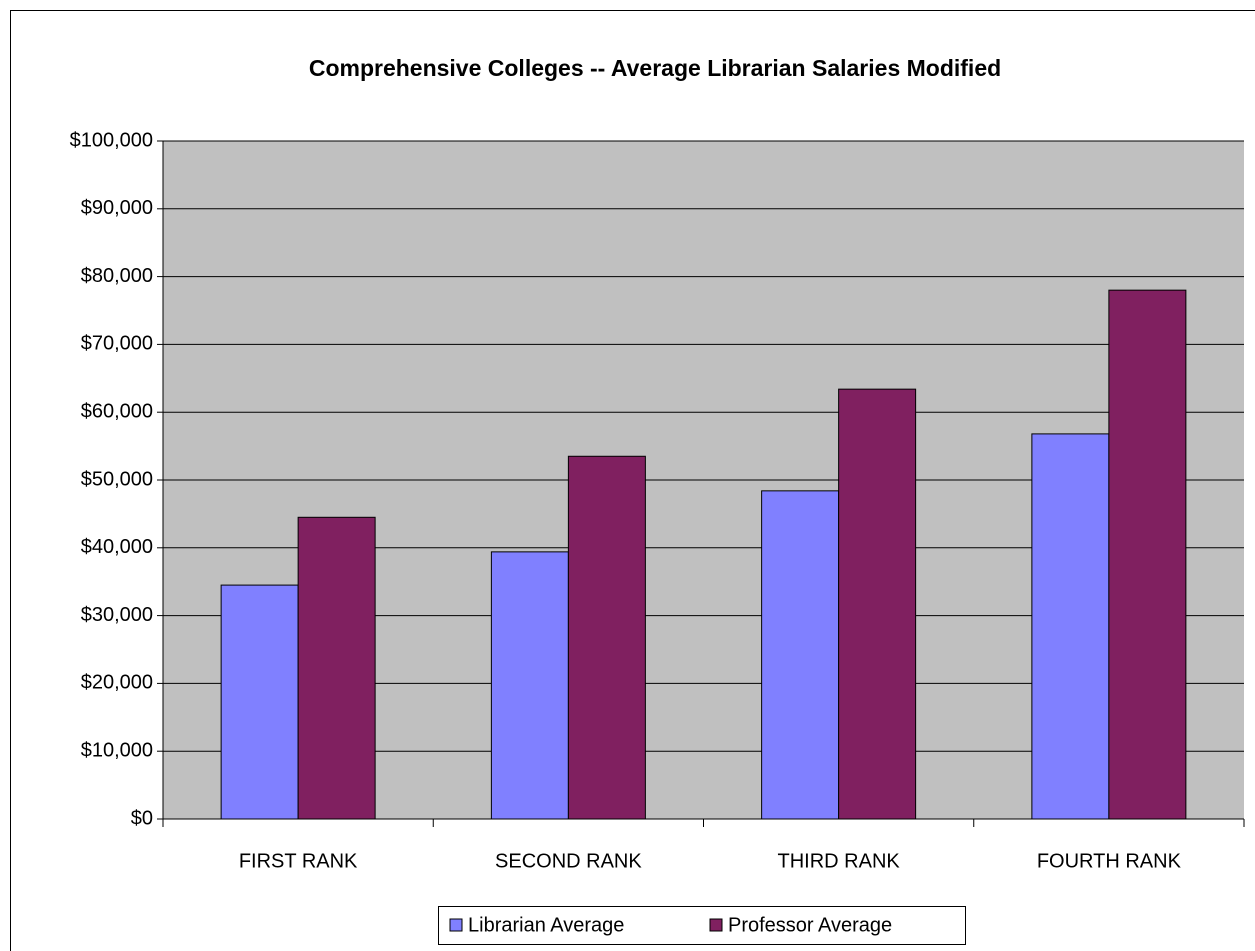 Image resolution: width=1255 pixels, height=951 pixels. I want to click on x-tick-label: SECOND RANK, so click(568, 861).